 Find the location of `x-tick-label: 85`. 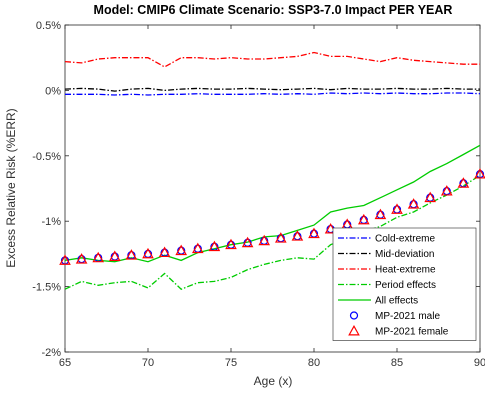

x-tick-label: 85 is located at coordinates (397, 363).